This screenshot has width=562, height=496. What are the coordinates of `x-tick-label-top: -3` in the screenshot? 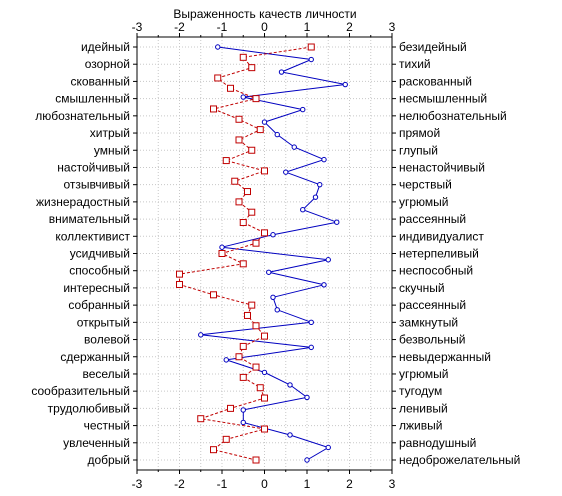 It's located at (137, 27).